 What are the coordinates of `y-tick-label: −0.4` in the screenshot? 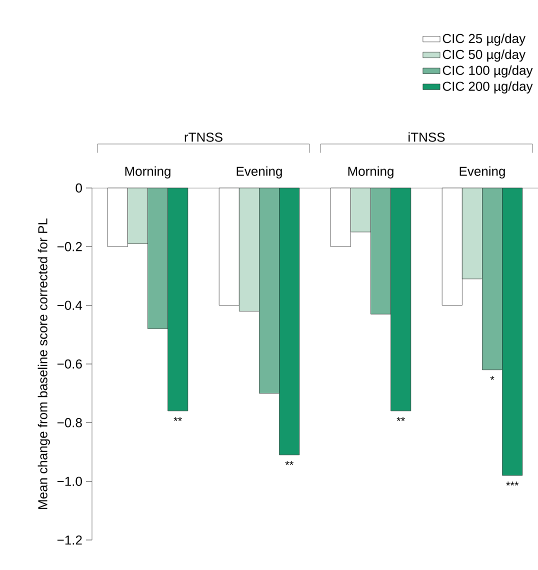 It's located at (69, 305).